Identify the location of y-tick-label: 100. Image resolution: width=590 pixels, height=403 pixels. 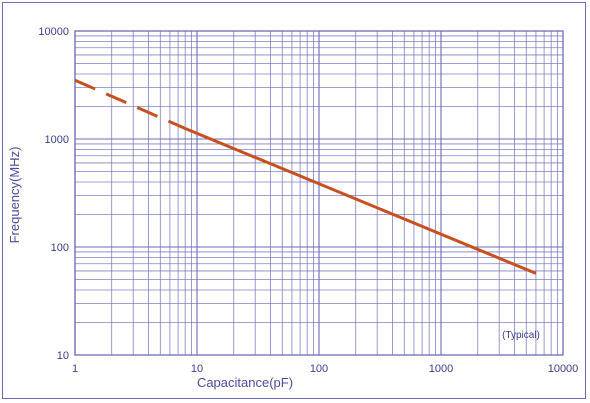
(60, 248).